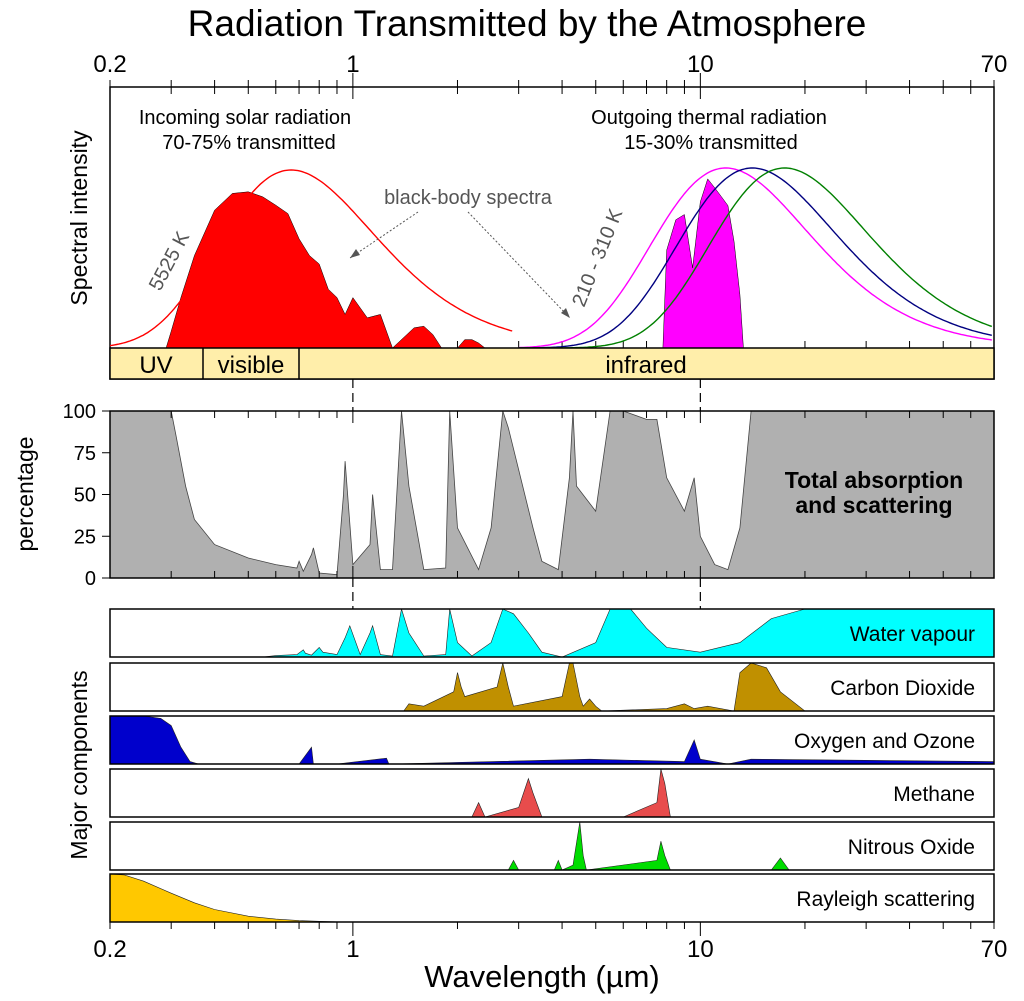 The image size is (1024, 1001). Describe the element at coordinates (352, 64) in the screenshot. I see `top-tick-label-1: 1` at that location.